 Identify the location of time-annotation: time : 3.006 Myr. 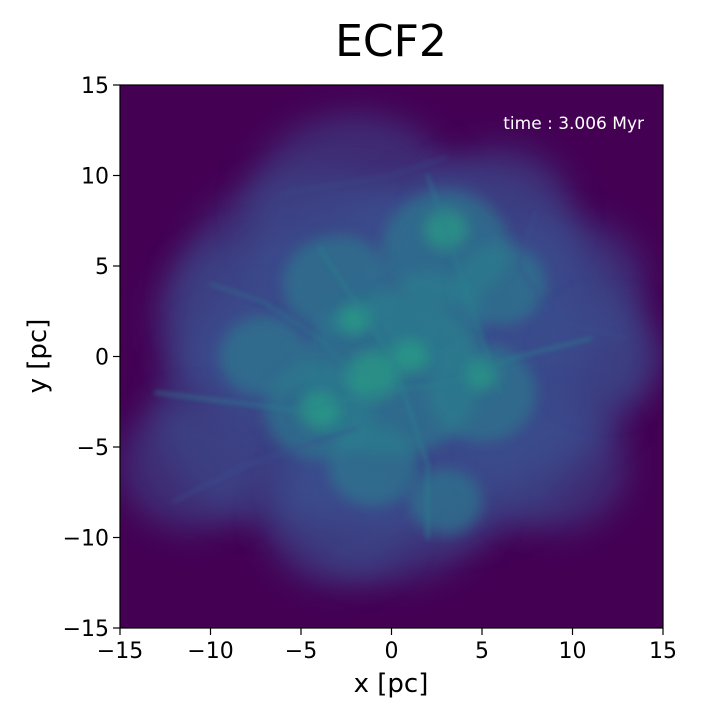
(573, 124).